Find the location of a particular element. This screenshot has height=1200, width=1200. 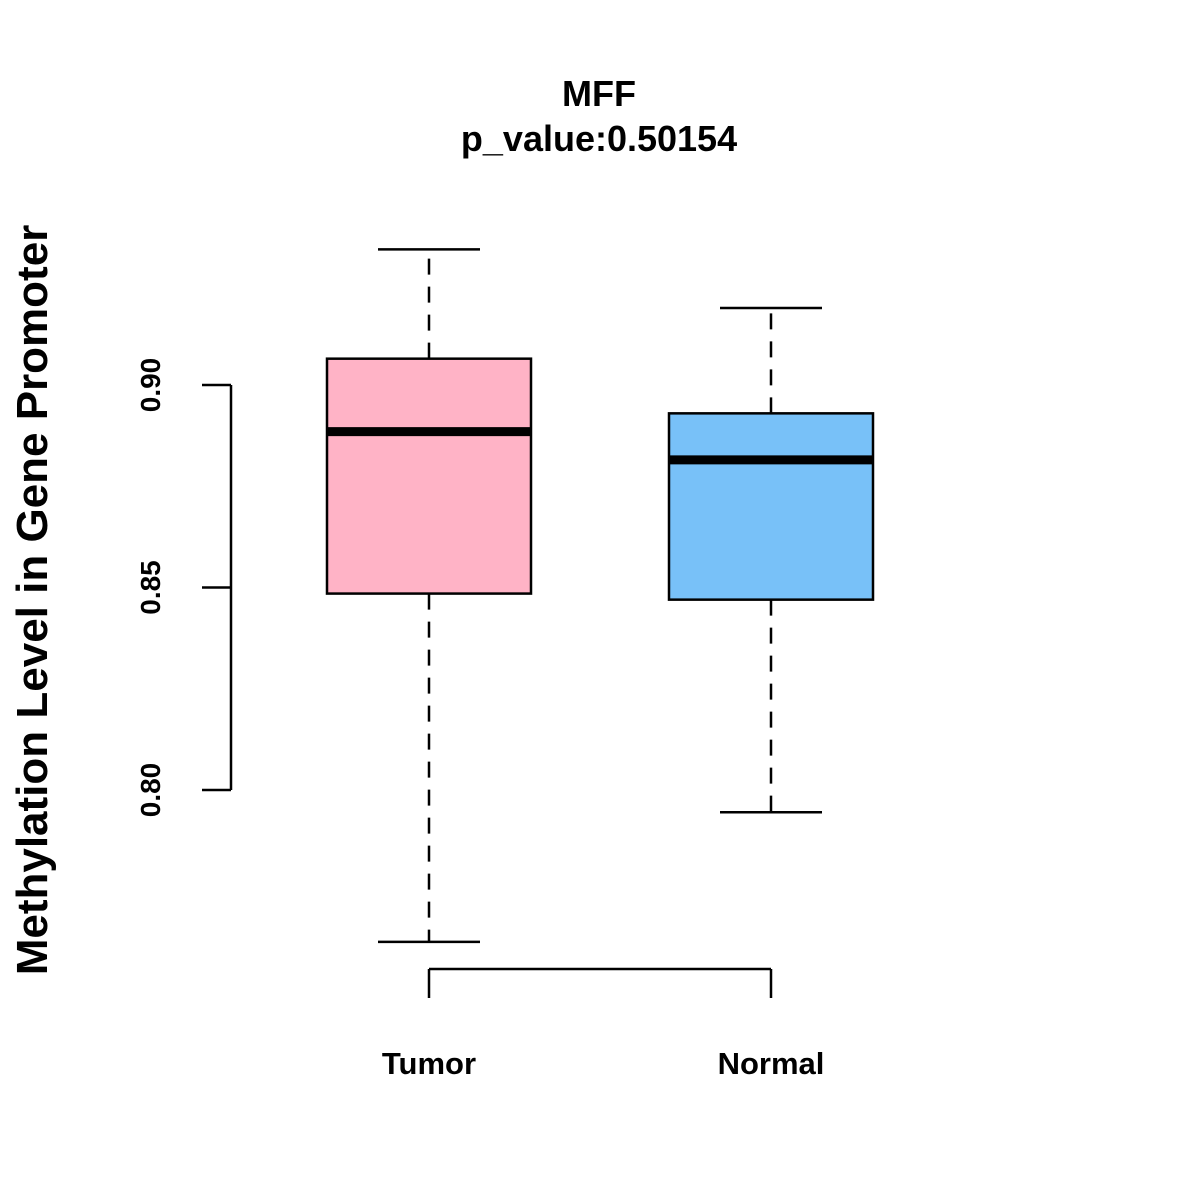

box-tumor is located at coordinates (429, 596).